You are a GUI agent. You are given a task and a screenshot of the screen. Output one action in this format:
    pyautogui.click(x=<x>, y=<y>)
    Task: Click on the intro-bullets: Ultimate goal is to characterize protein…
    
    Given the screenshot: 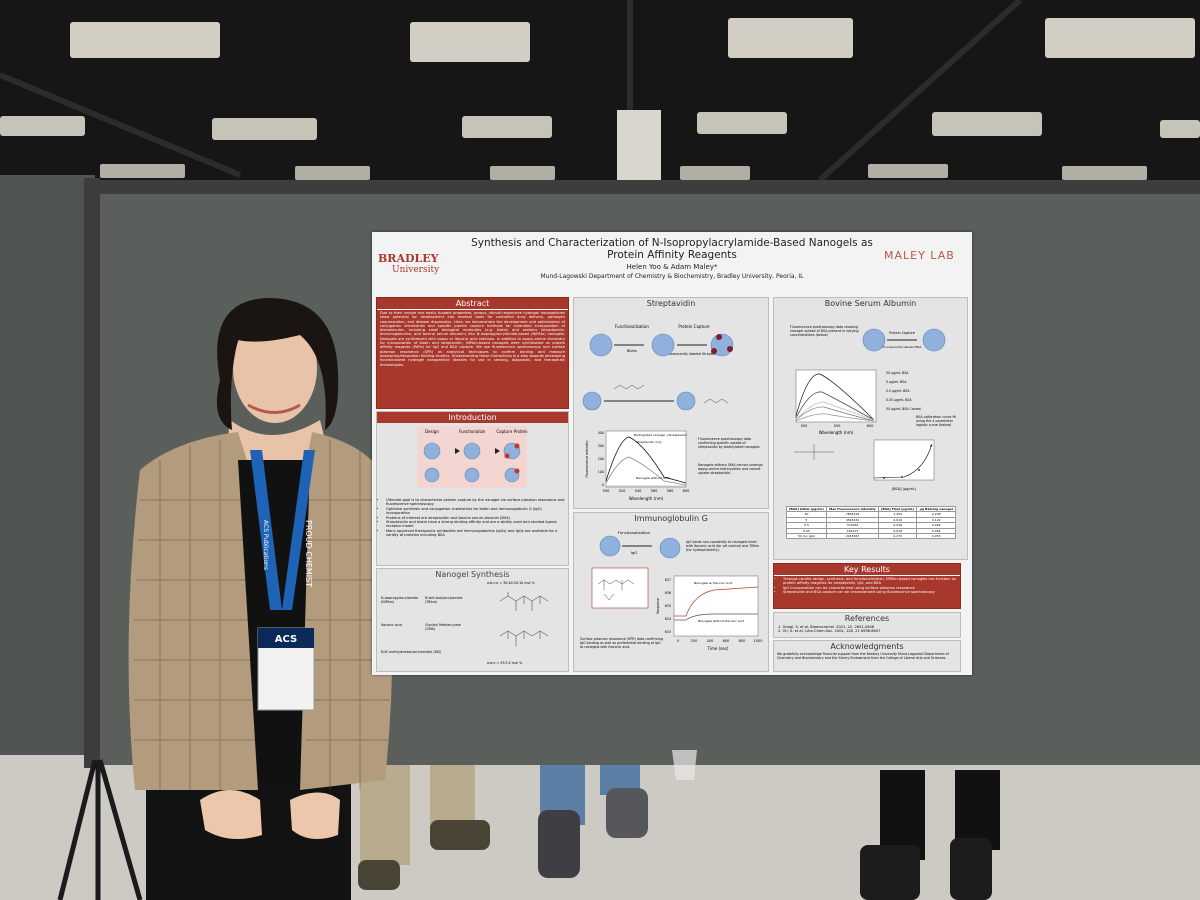 What is the action you would take?
    pyautogui.click(x=472, y=517)
    